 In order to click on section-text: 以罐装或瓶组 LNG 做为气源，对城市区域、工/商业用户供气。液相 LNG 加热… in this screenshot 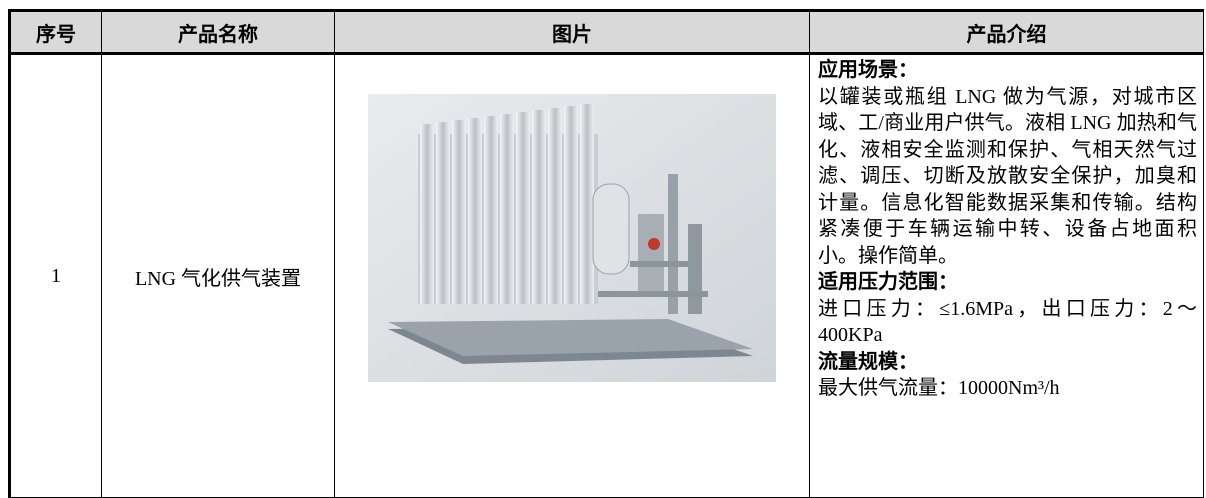, I will do `click(1007, 176)`.